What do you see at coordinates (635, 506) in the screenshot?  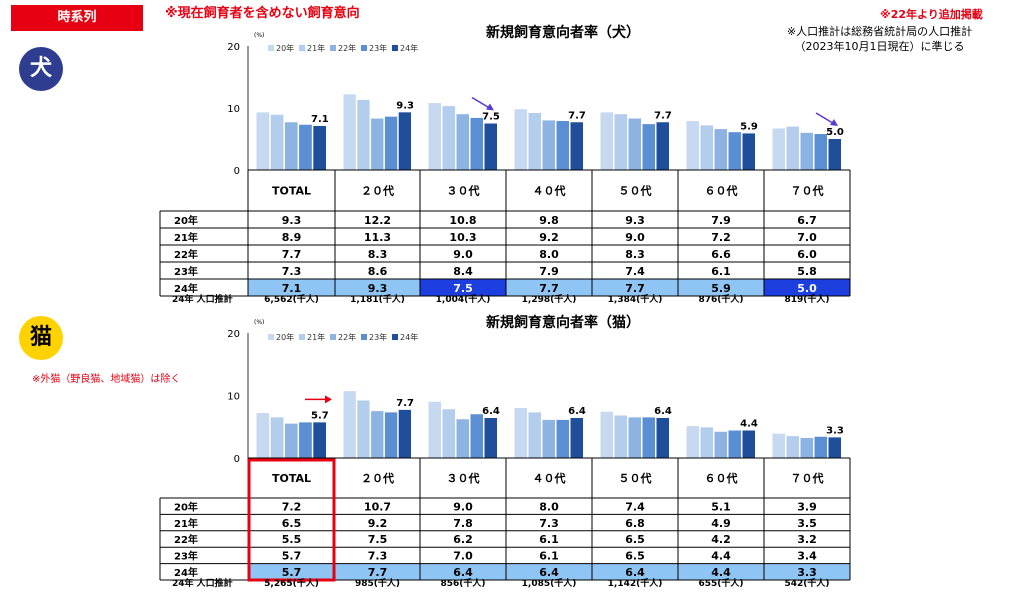 I see `table-cell-value: 7.4` at bounding box center [635, 506].